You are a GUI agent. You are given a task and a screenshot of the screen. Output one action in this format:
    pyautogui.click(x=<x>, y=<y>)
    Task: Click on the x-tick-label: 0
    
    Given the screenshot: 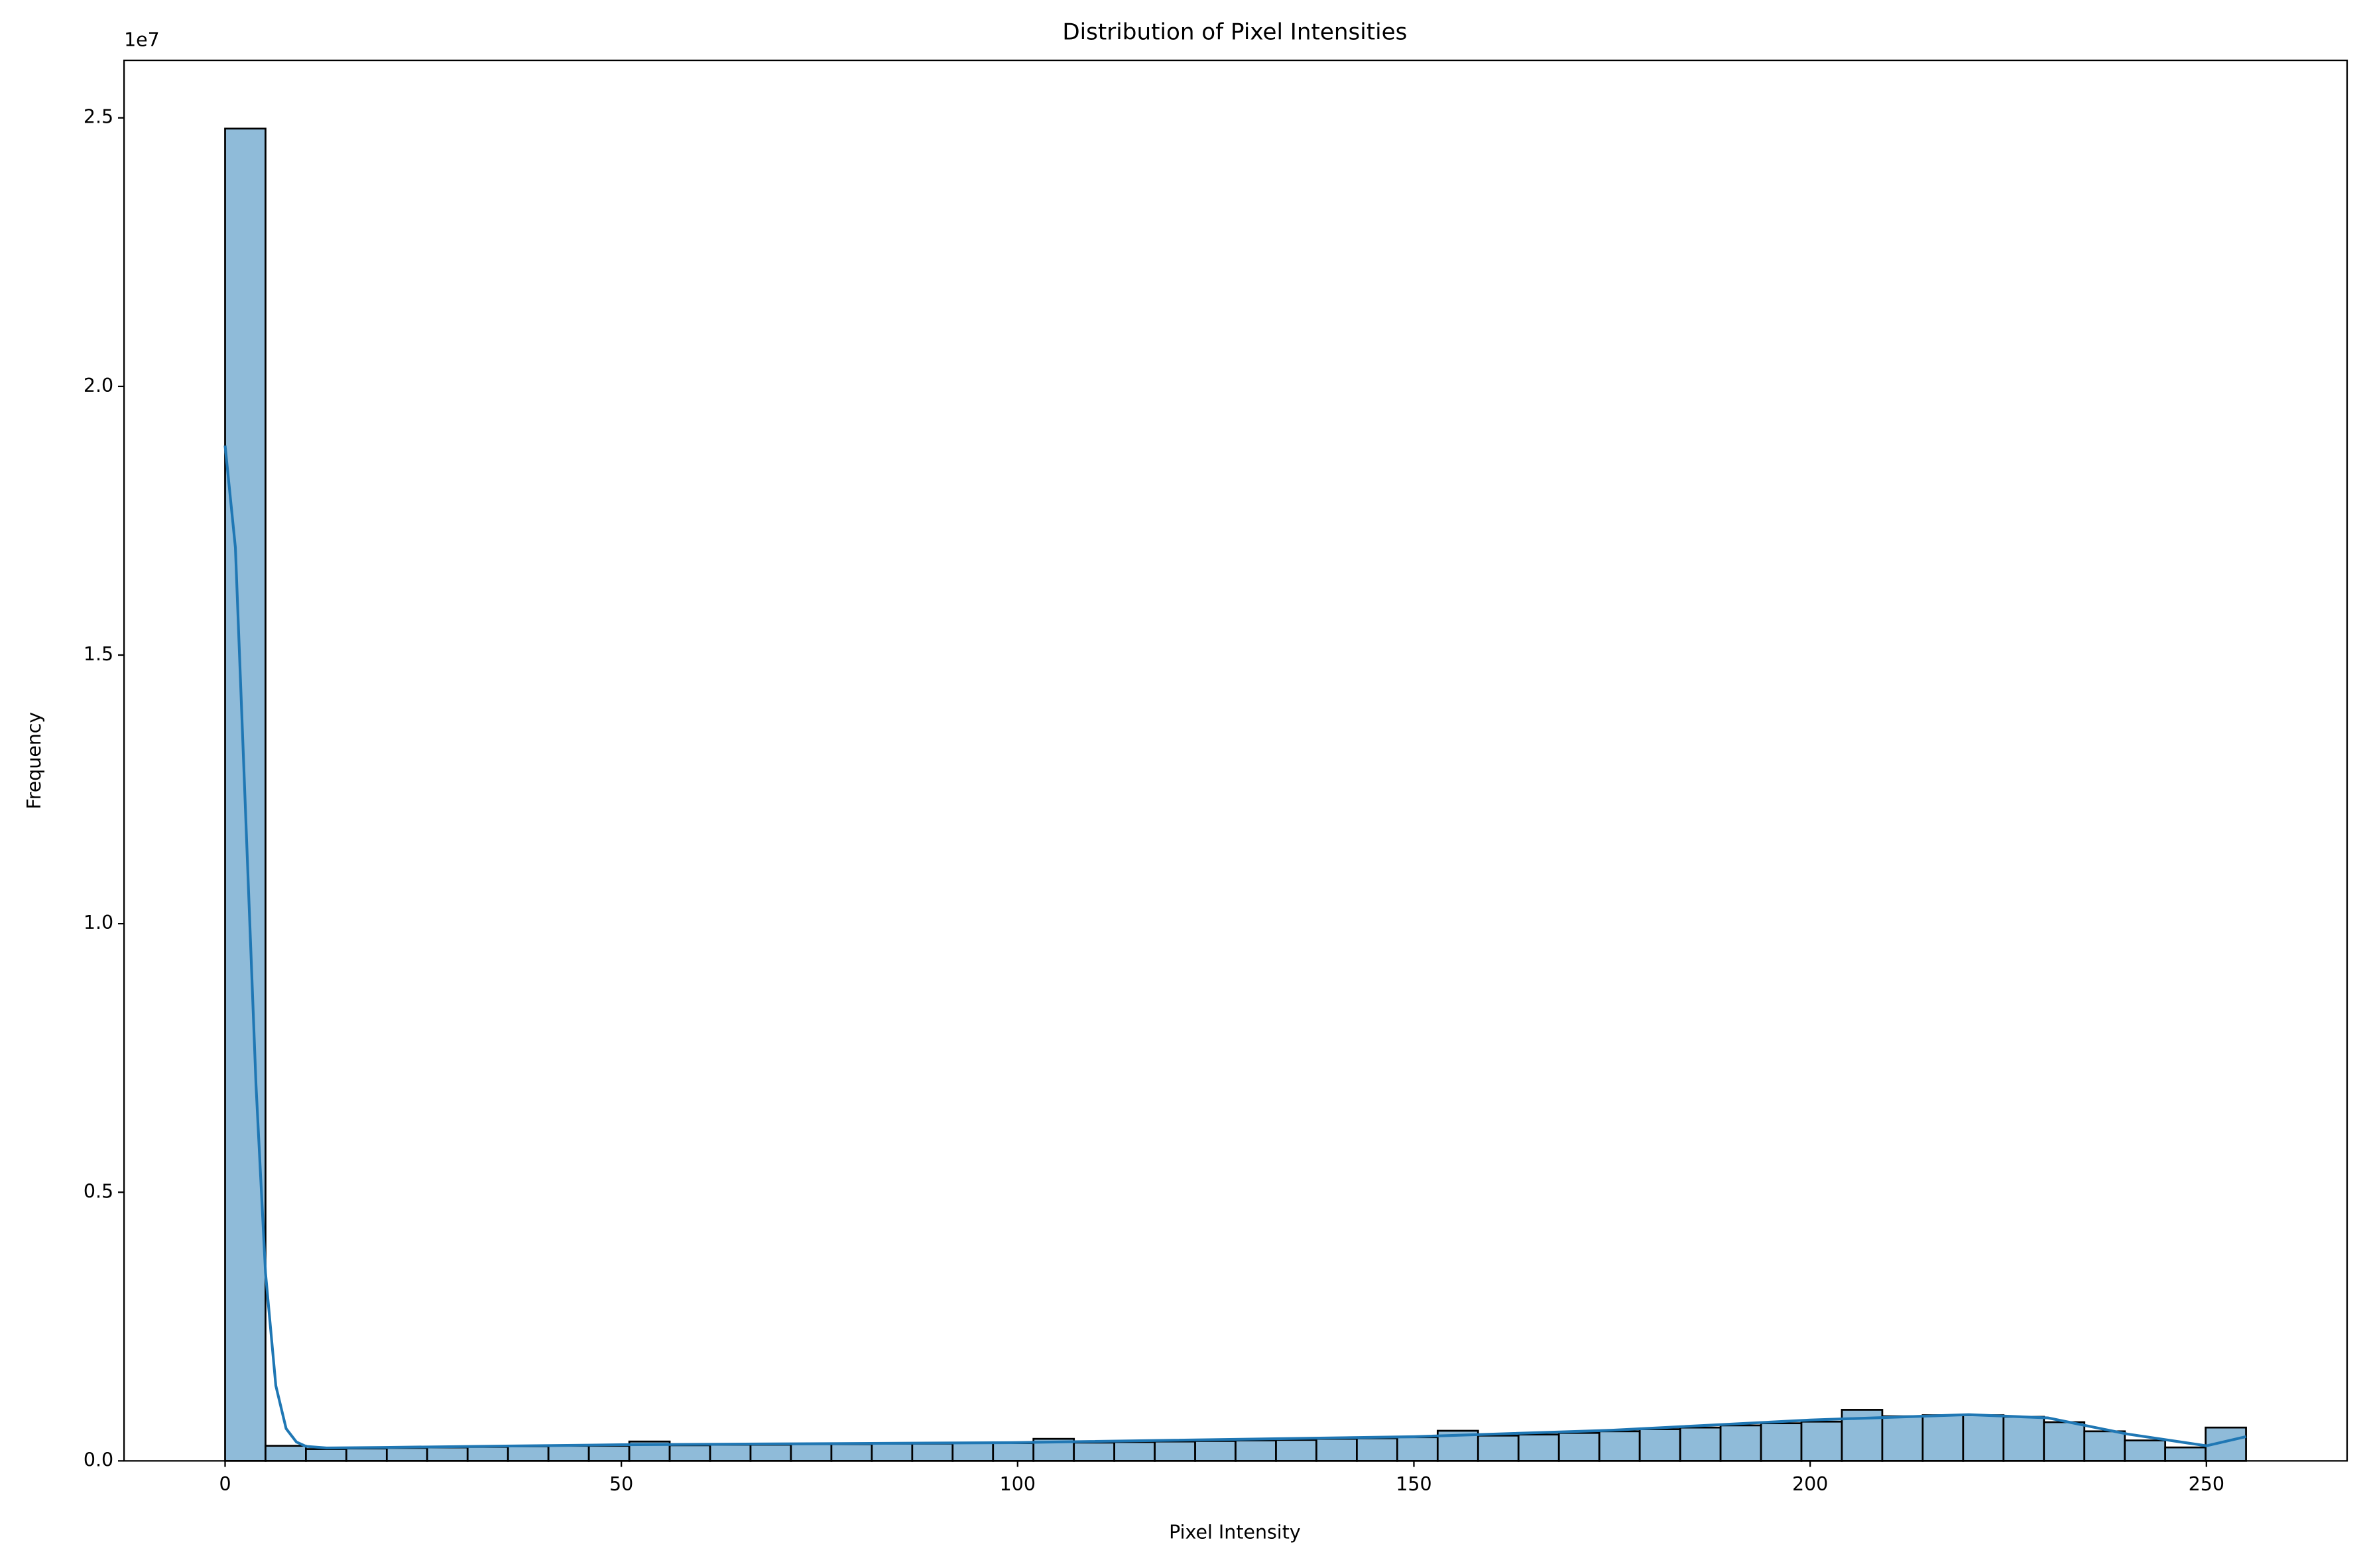 What is the action you would take?
    pyautogui.click(x=225, y=1484)
    